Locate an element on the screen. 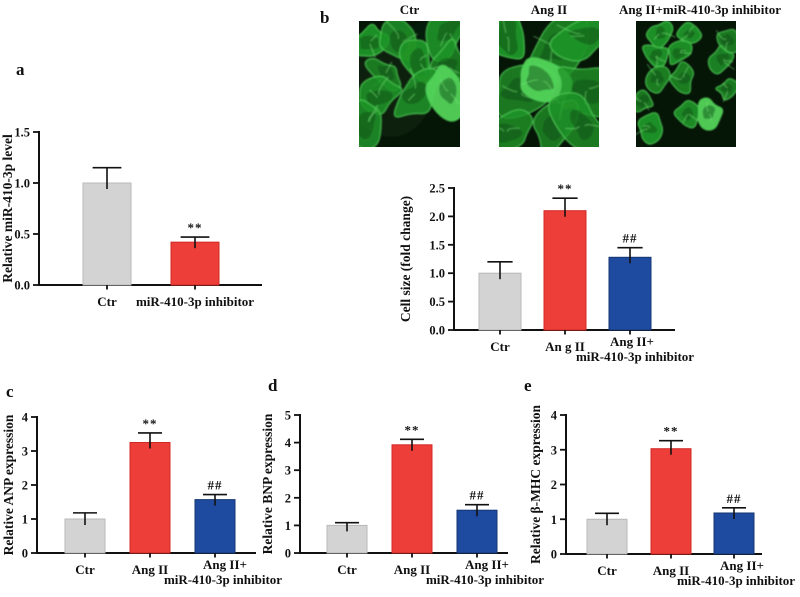  y-axis-title: Relative β-MHC expression is located at coordinates (535, 484).